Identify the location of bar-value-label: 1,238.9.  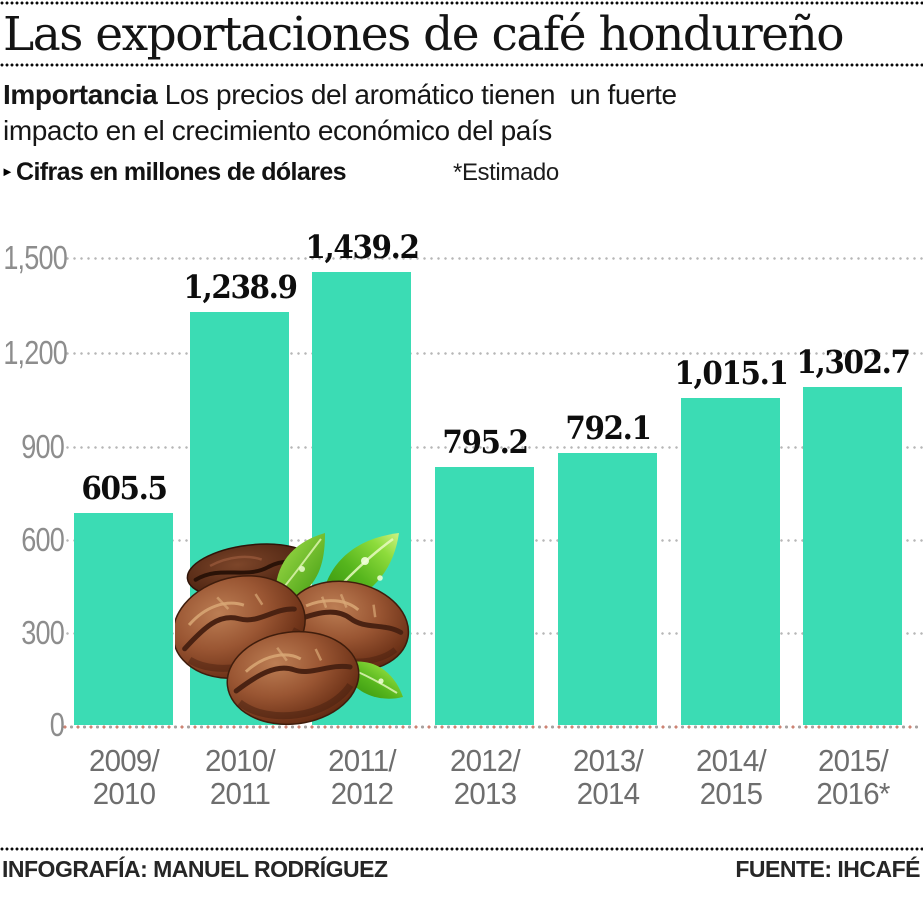
(240, 287).